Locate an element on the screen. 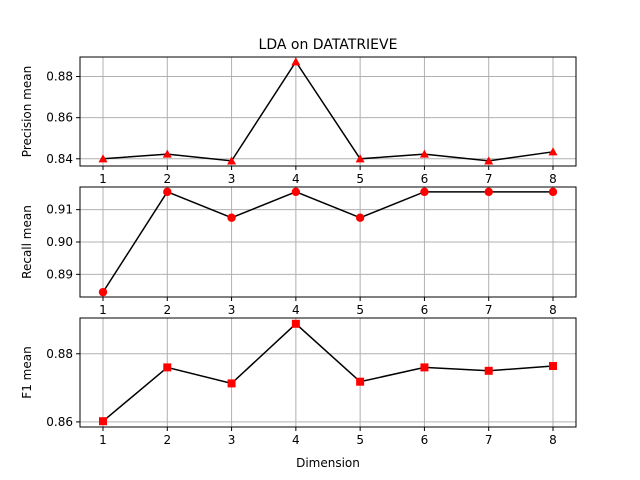  y-tick-label: 0.84 is located at coordinates (59, 159).